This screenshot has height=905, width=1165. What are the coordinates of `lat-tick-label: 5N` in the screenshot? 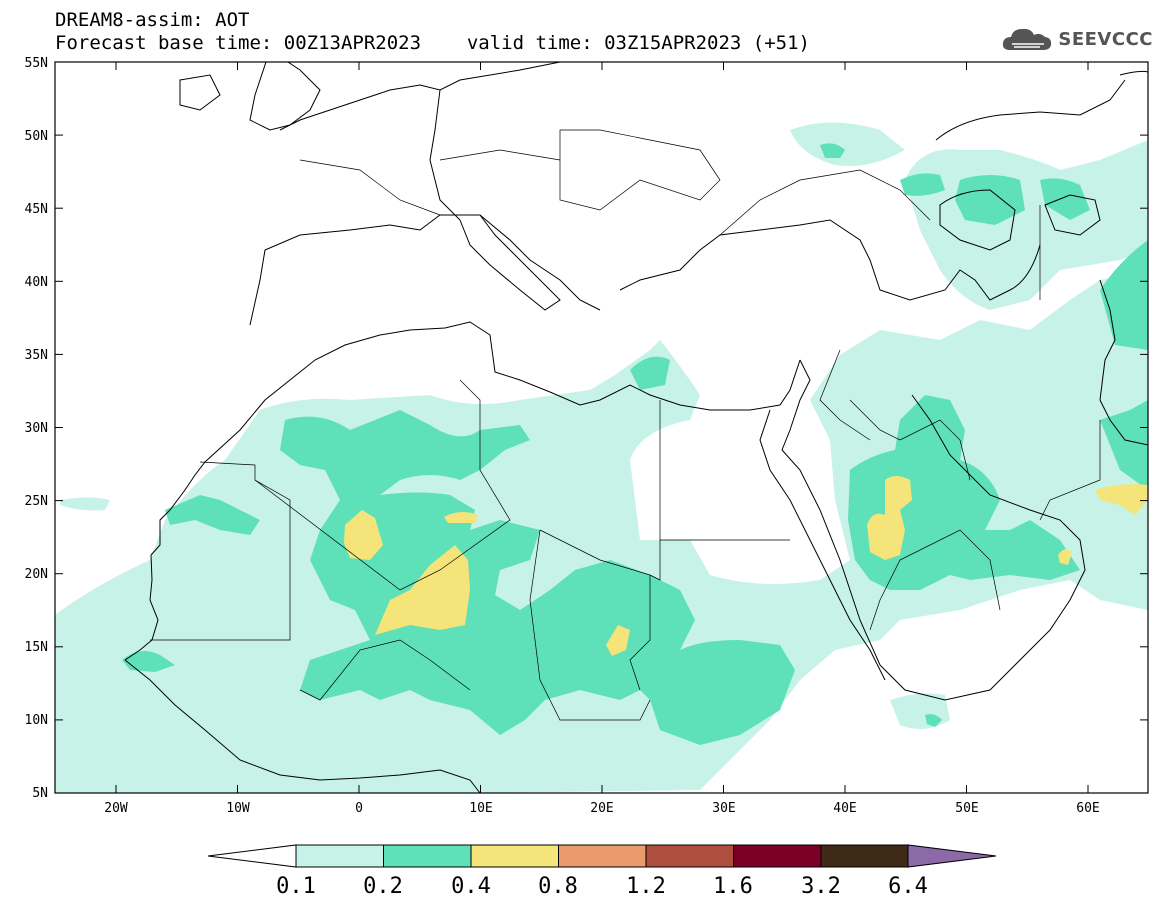 It's located at (40, 793).